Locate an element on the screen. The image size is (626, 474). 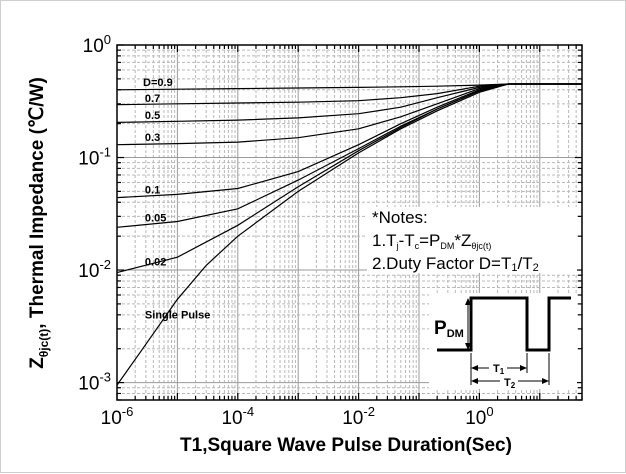
series-label-1: 0.7 is located at coordinates (152, 99).